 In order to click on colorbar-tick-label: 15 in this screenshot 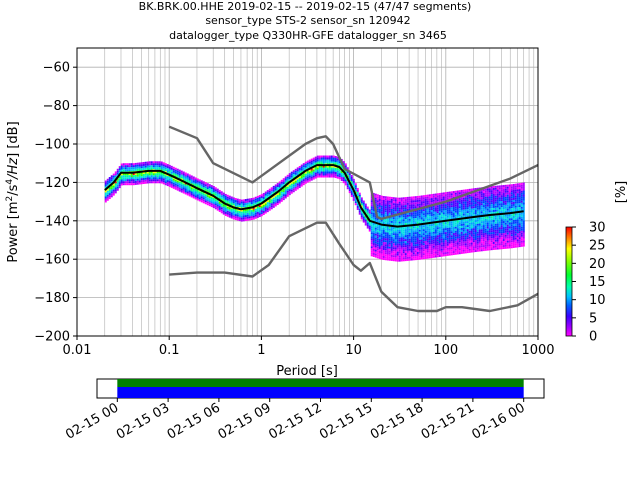, I will do `click(597, 282)`.